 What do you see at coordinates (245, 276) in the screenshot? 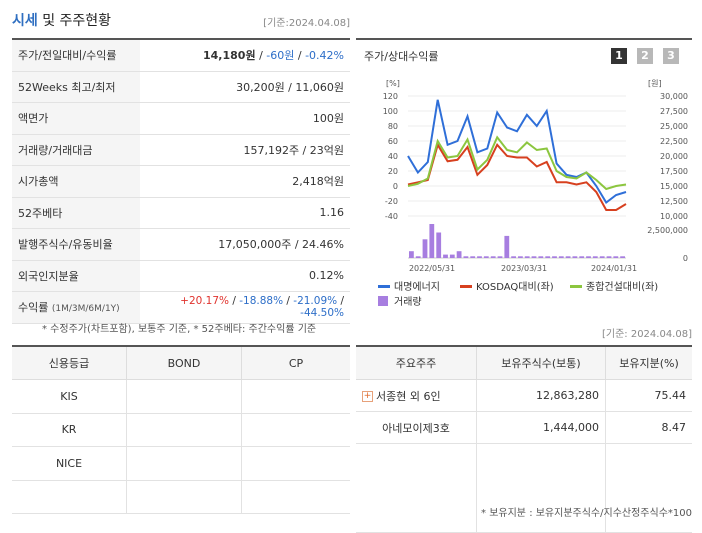
I see `info-value: 0.12%` at bounding box center [245, 276].